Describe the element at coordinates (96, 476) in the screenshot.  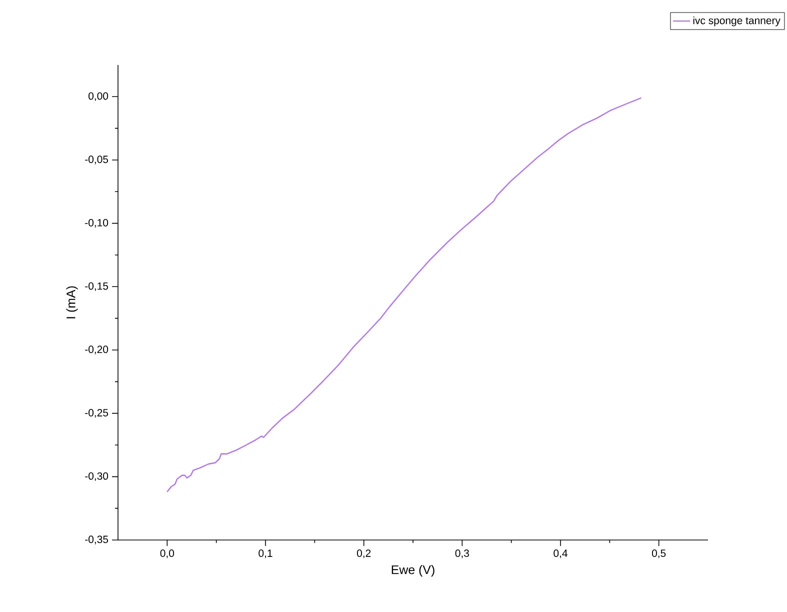
I see `y-tick-label: -0,30` at that location.